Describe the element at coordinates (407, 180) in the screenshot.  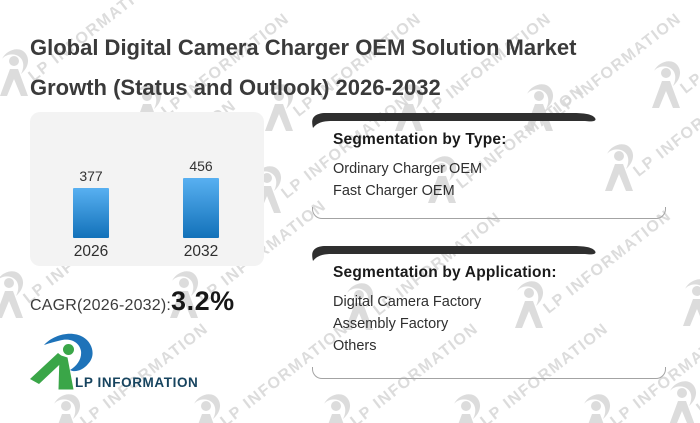
I see `segmentation-type-items: Ordinary Charger OEM Fast Charger OEM` at that location.